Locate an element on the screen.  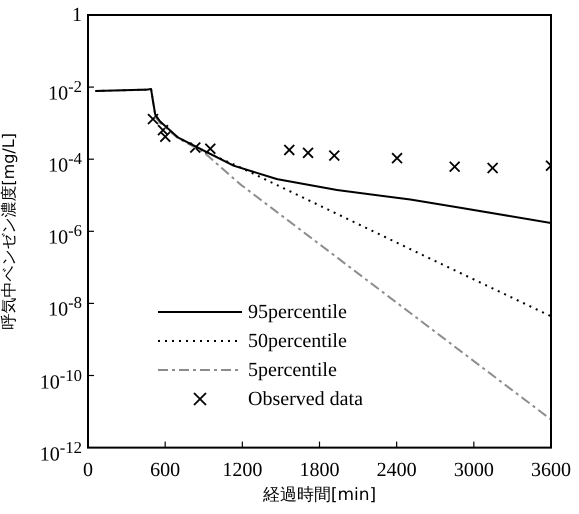
legend-label: 95percentile is located at coordinates (297, 312).